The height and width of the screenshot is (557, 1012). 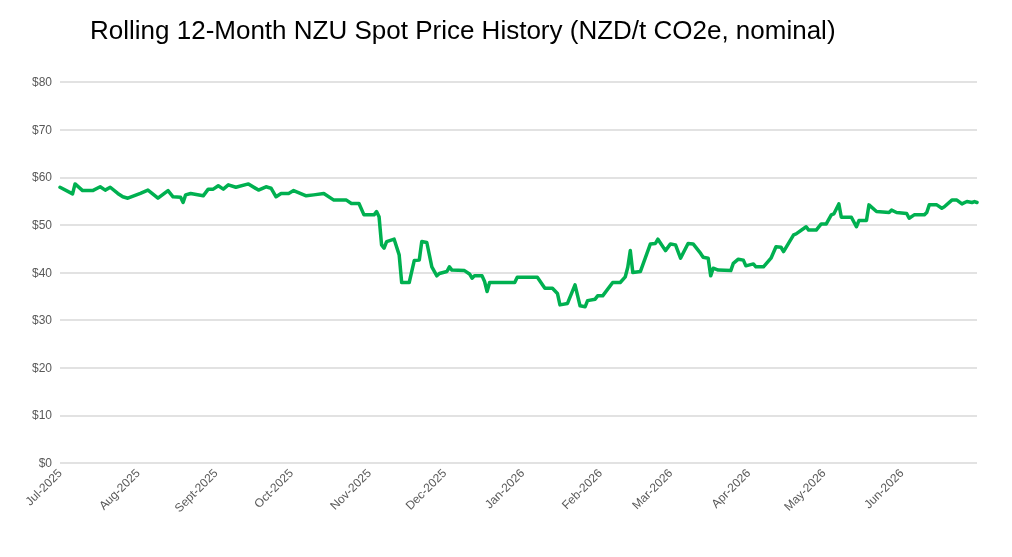 What do you see at coordinates (42, 320) in the screenshot?
I see `y-tick-label: $30` at bounding box center [42, 320].